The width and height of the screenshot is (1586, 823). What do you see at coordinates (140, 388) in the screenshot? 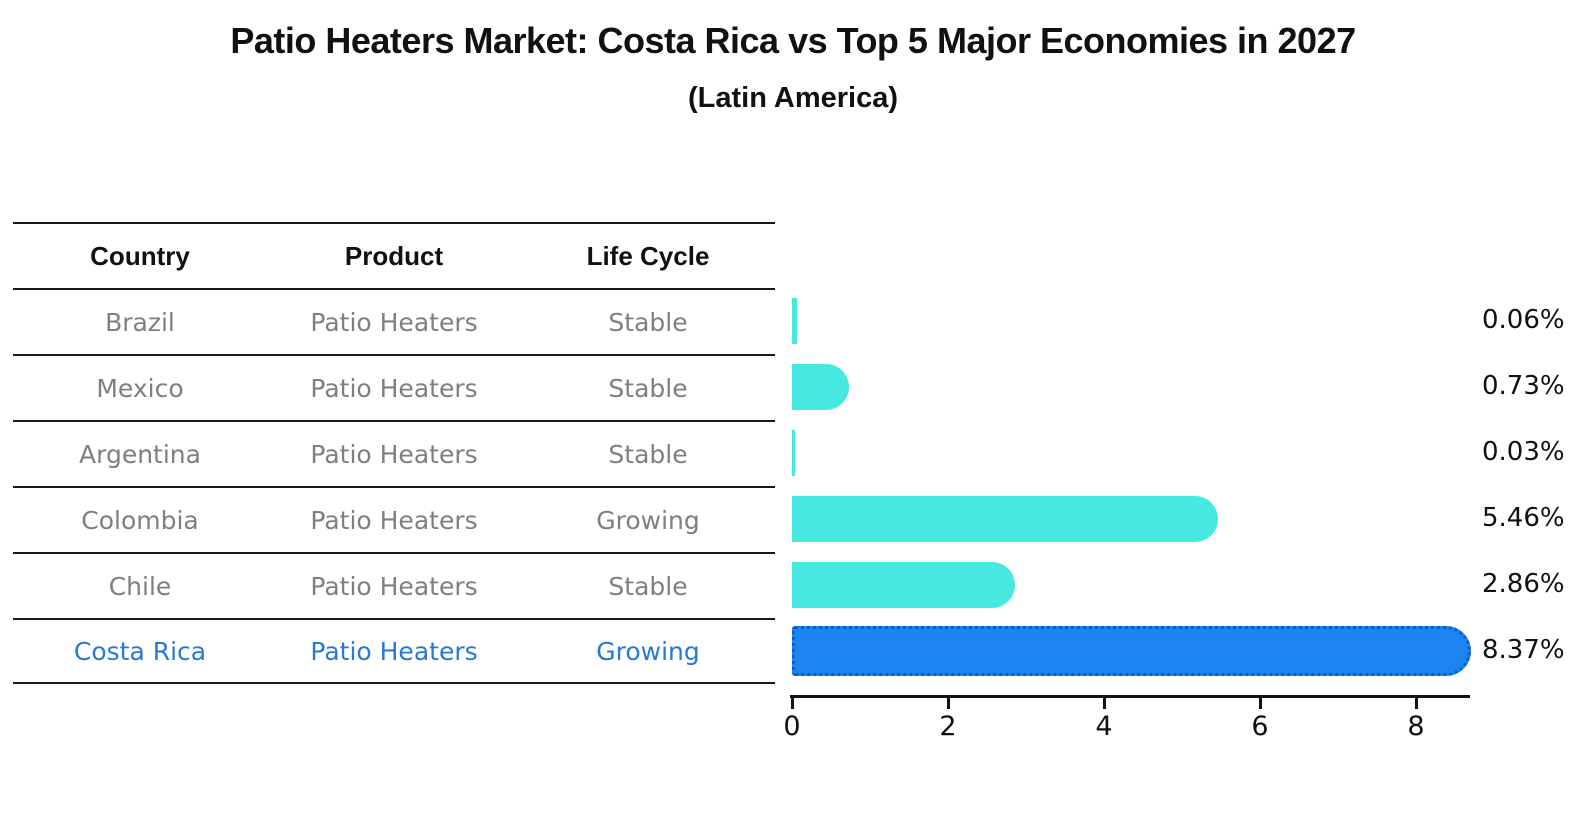
I see `country-cell: Mexico` at bounding box center [140, 388].